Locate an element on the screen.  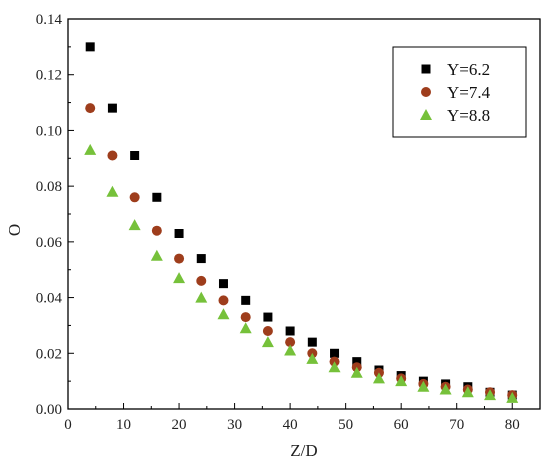
x-tick-label: 70 is located at coordinates (456, 425).